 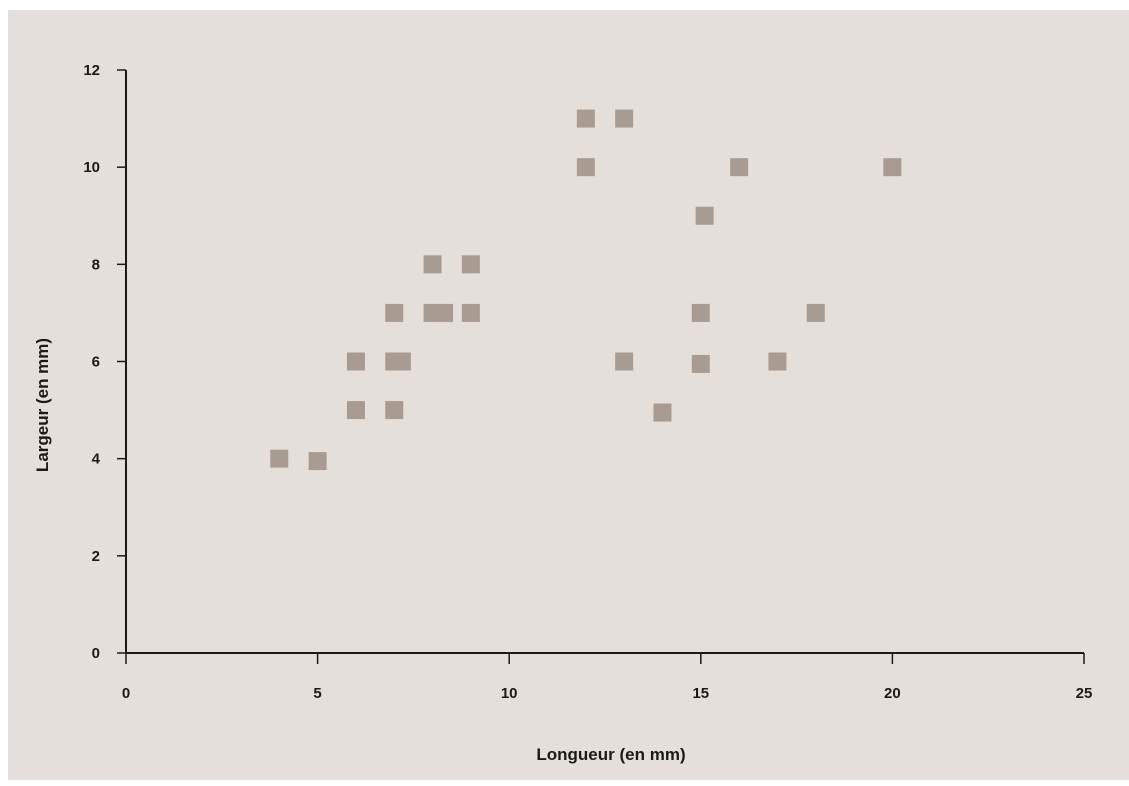 I want to click on y-tick-label: 4, so click(x=96, y=459).